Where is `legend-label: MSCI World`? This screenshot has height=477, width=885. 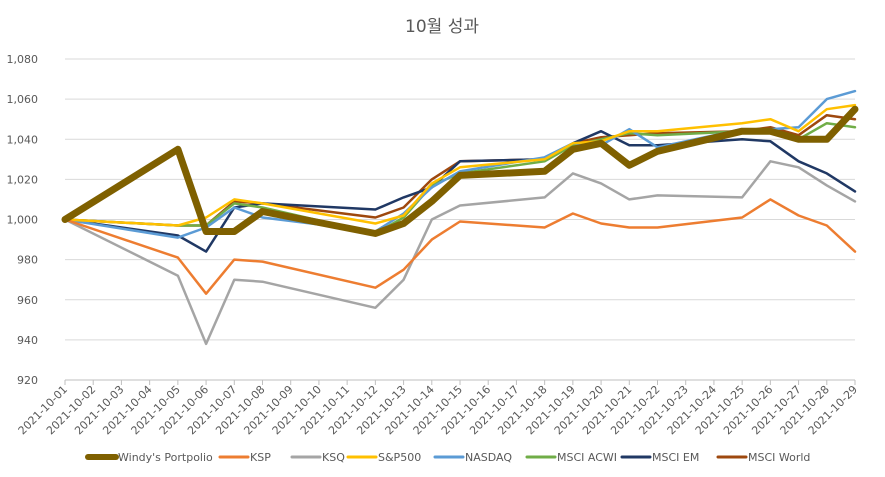
legend-label: MSCI World is located at coordinates (779, 457).